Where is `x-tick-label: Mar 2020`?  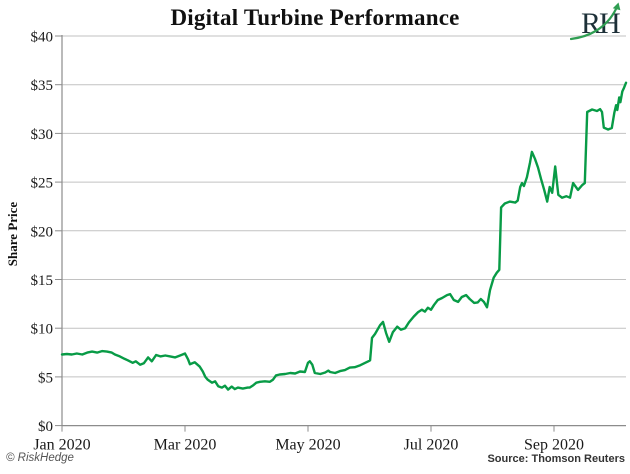 x-tick-label: Mar 2020 is located at coordinates (185, 445).